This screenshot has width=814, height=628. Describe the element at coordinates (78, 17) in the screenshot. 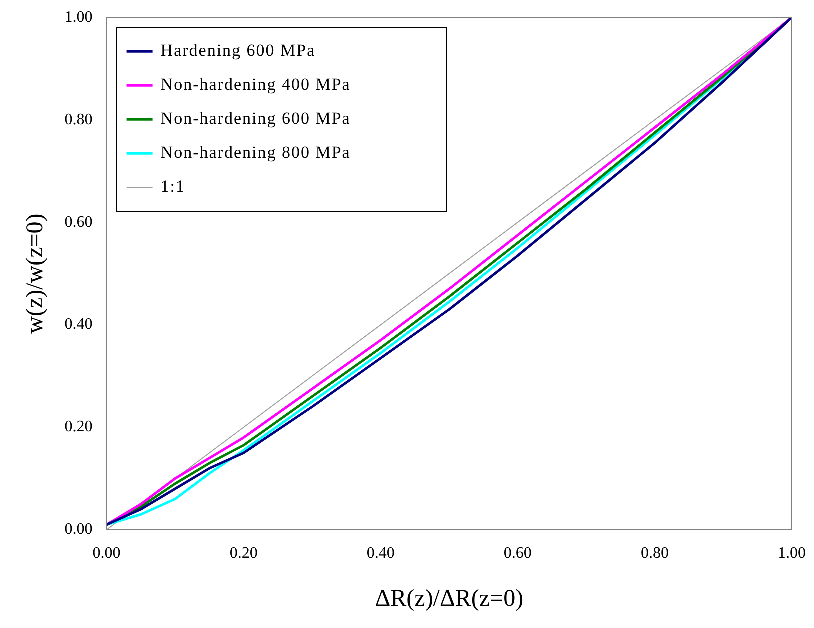

I see `y-tick-label: 1.00` at that location.